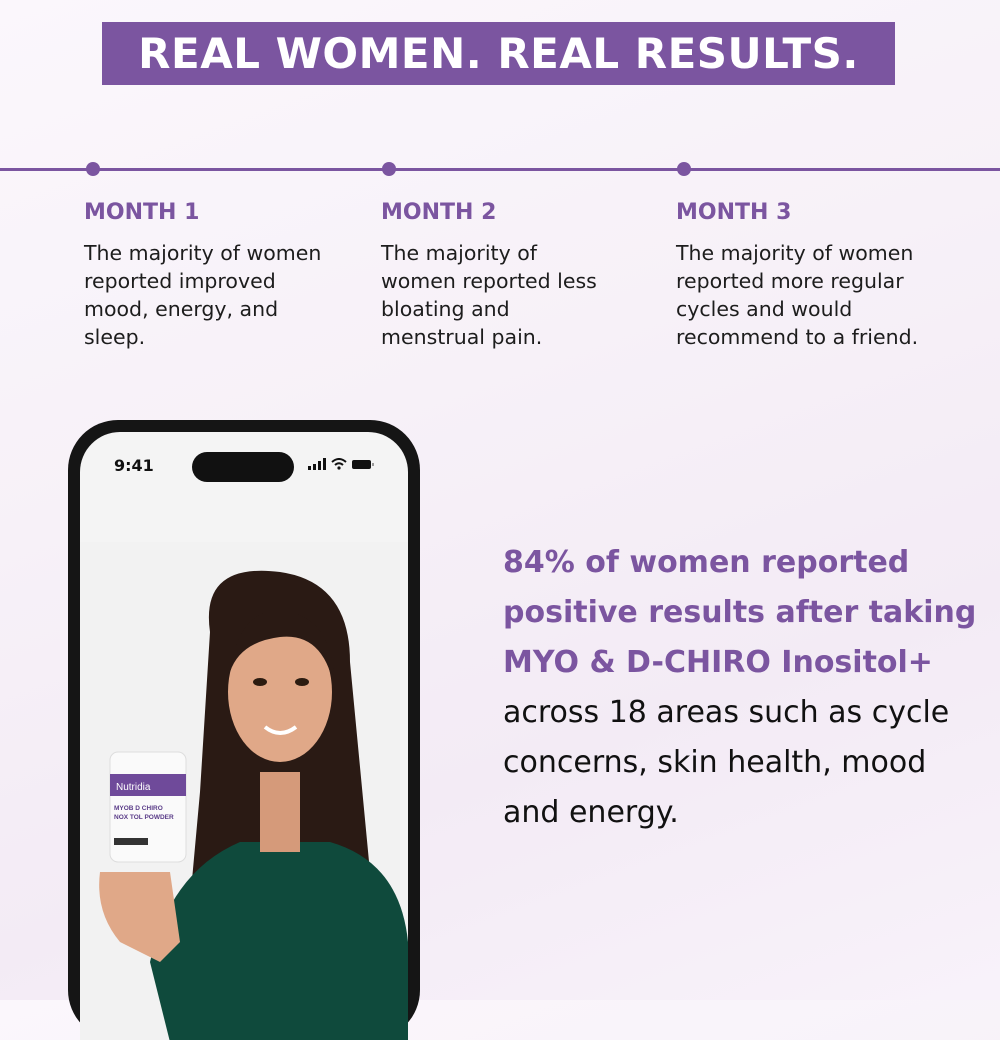  What do you see at coordinates (138, 808) in the screenshot?
I see `product-name: MYOB D CHIRO` at bounding box center [138, 808].